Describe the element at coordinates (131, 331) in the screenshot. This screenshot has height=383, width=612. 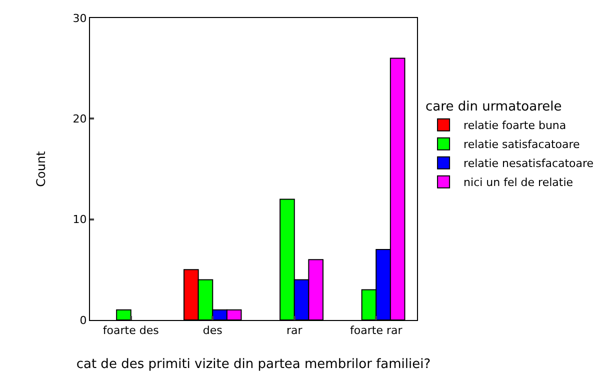
I see `x-tick-label: foarte des` at that location.